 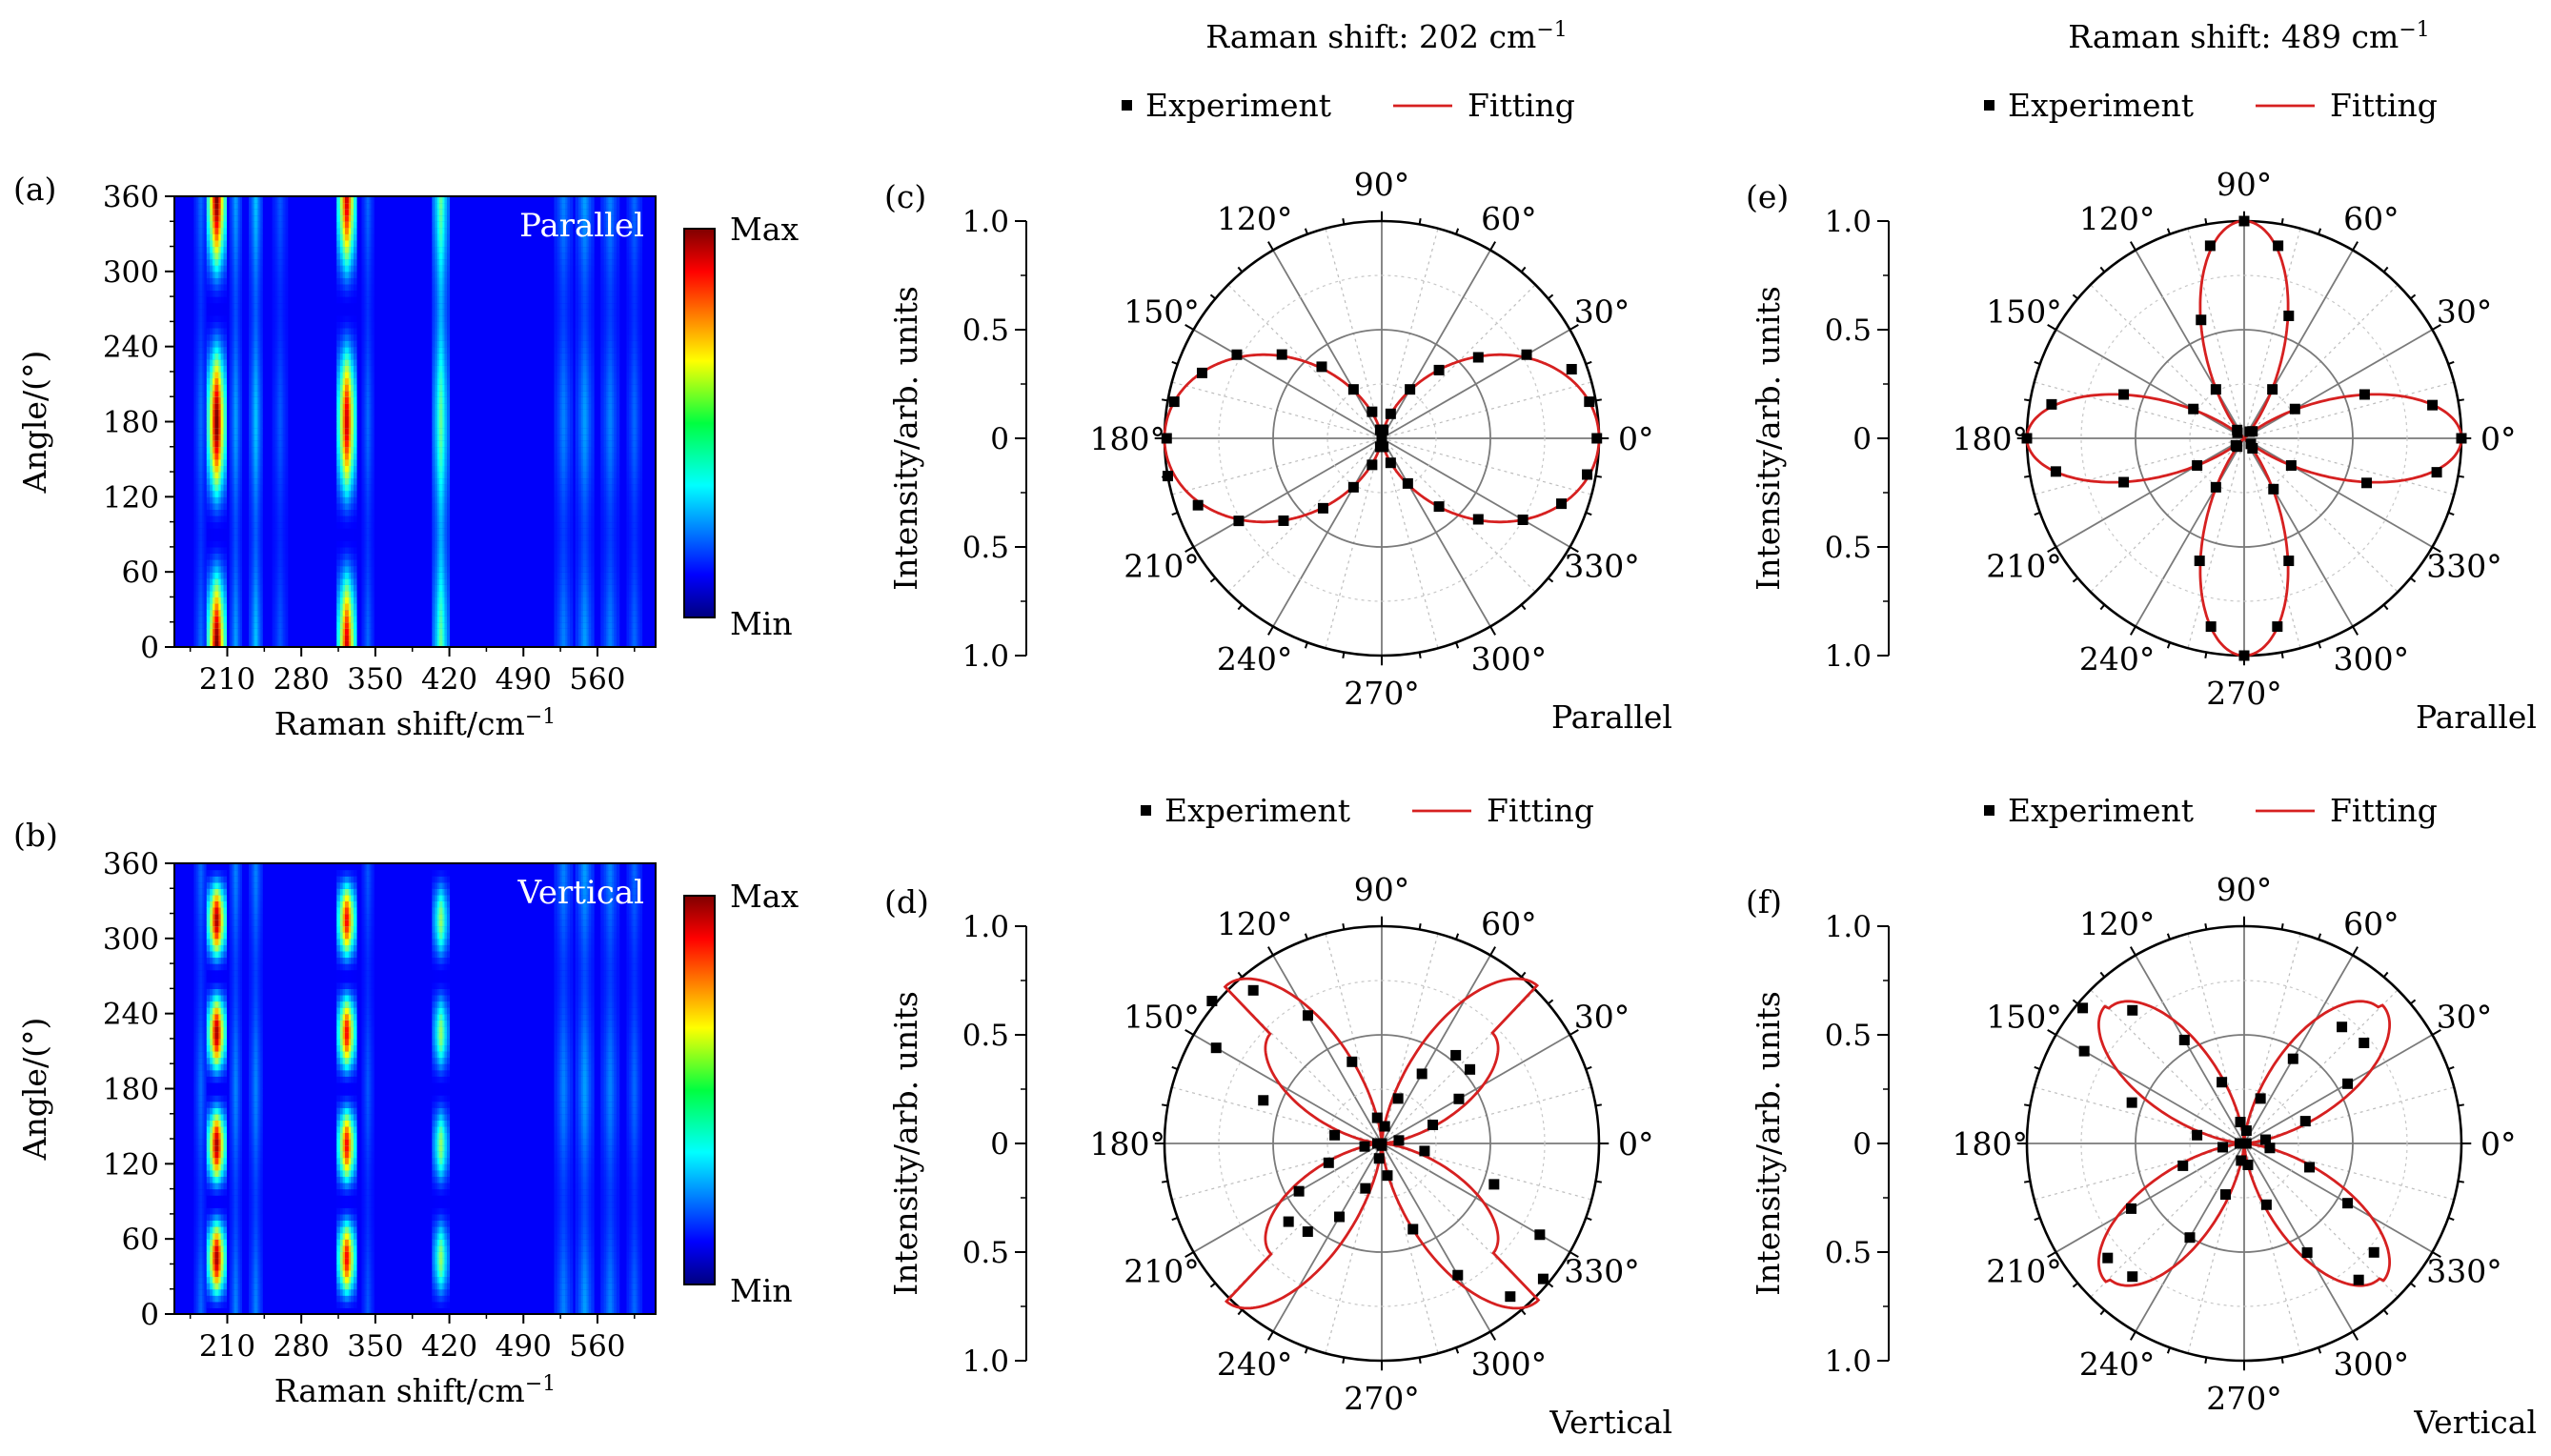 I want to click on x-axis-label: Raman shift/cm−1, so click(x=415, y=723).